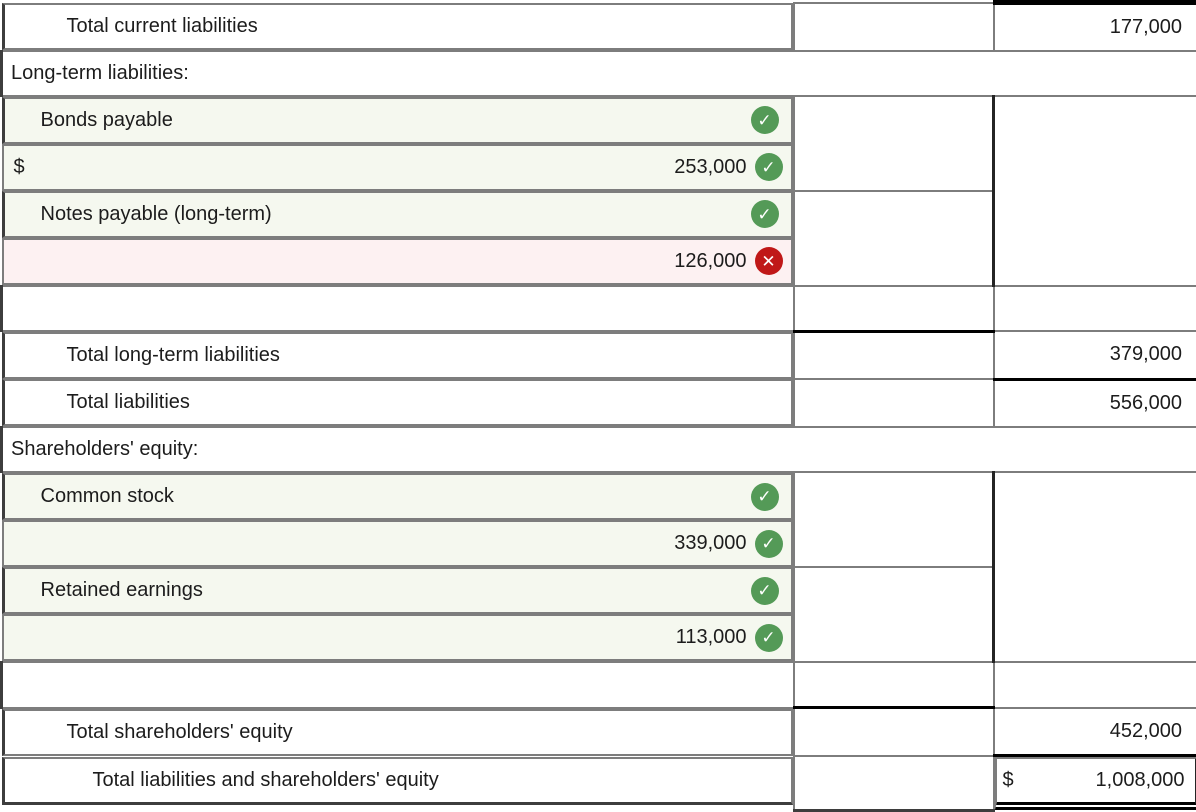 This screenshot has height=812, width=1196. I want to click on long-term-liabilities-section-header: Long-term liabilities:, so click(599, 73).